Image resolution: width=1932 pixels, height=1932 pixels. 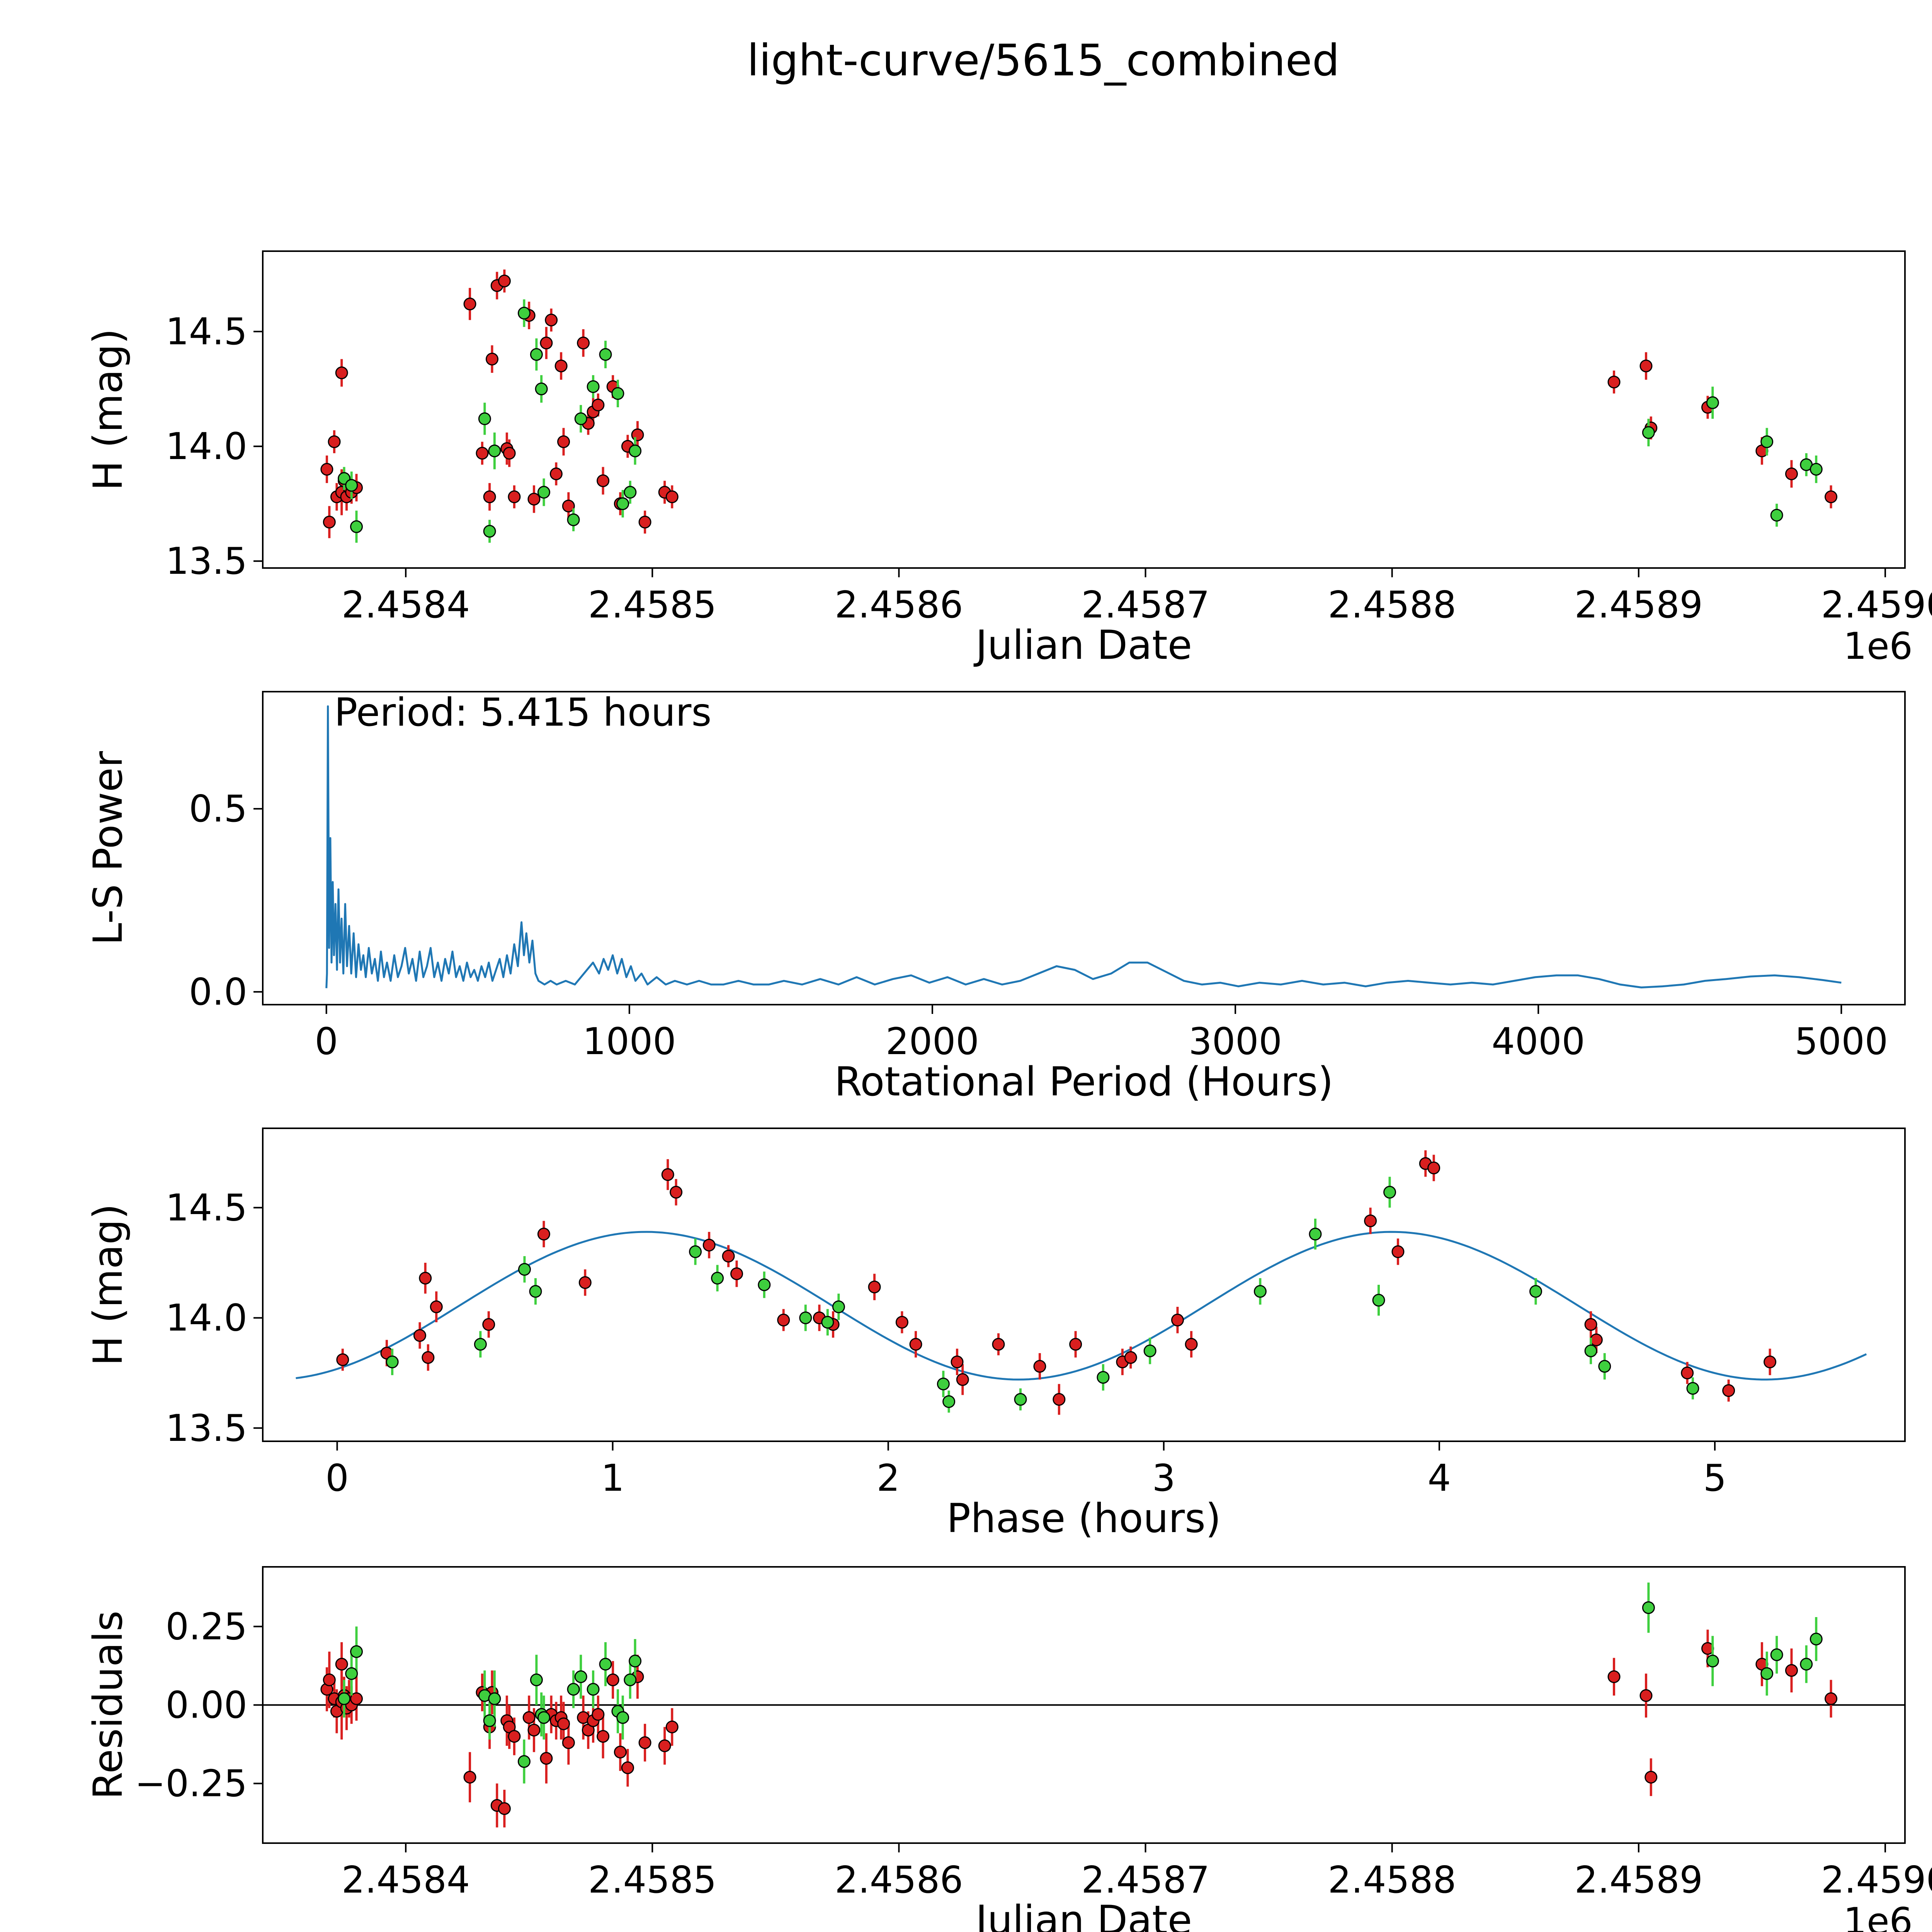 What do you see at coordinates (206, 1705) in the screenshot?
I see `y-tick-label: 0.00` at bounding box center [206, 1705].